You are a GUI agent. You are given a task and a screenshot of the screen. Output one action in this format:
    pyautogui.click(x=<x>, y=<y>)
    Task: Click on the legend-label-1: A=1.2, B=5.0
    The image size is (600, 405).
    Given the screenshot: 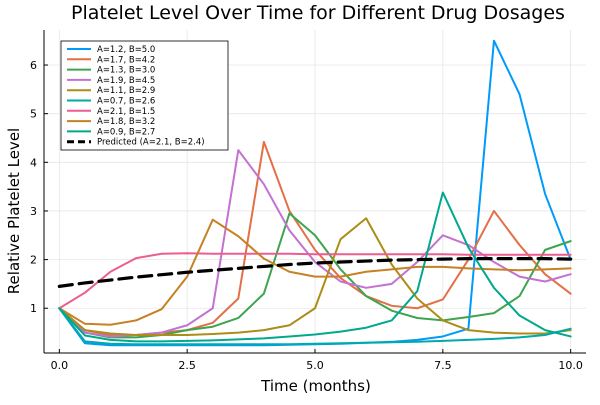 What is the action you would take?
    pyautogui.click(x=126, y=50)
    